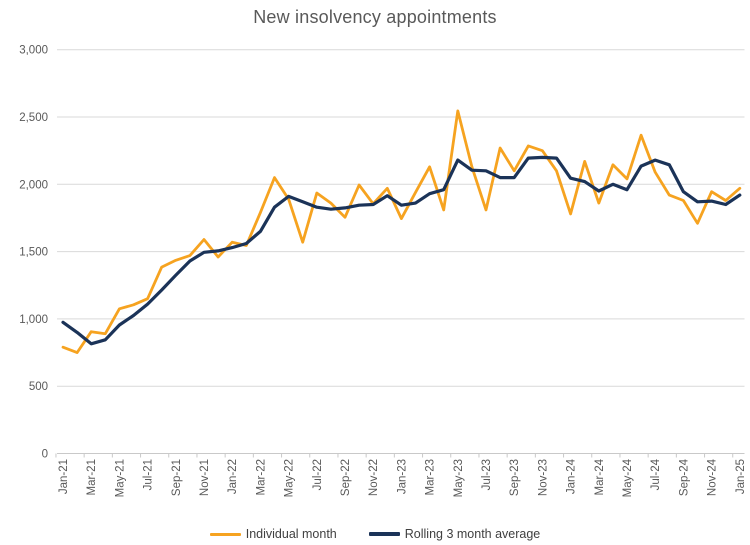  I want to click on x-tick-label: Jan-21, so click(64, 476).